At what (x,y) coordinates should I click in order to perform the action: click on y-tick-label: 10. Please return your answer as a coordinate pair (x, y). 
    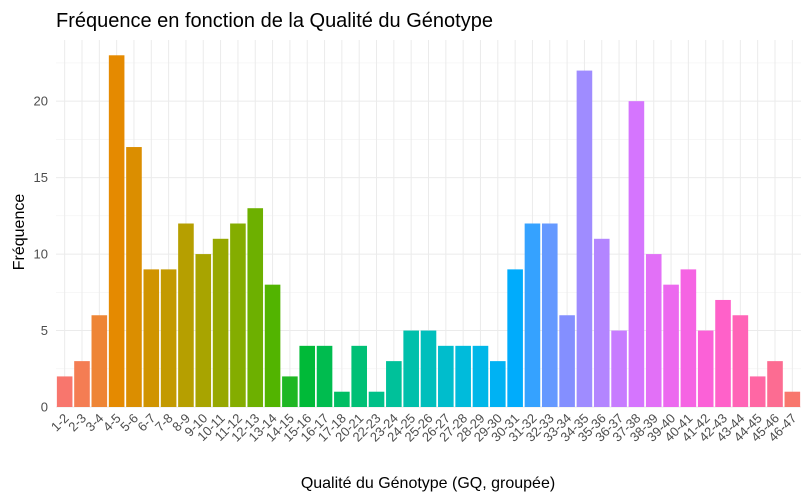
    Looking at the image, I should click on (41, 254).